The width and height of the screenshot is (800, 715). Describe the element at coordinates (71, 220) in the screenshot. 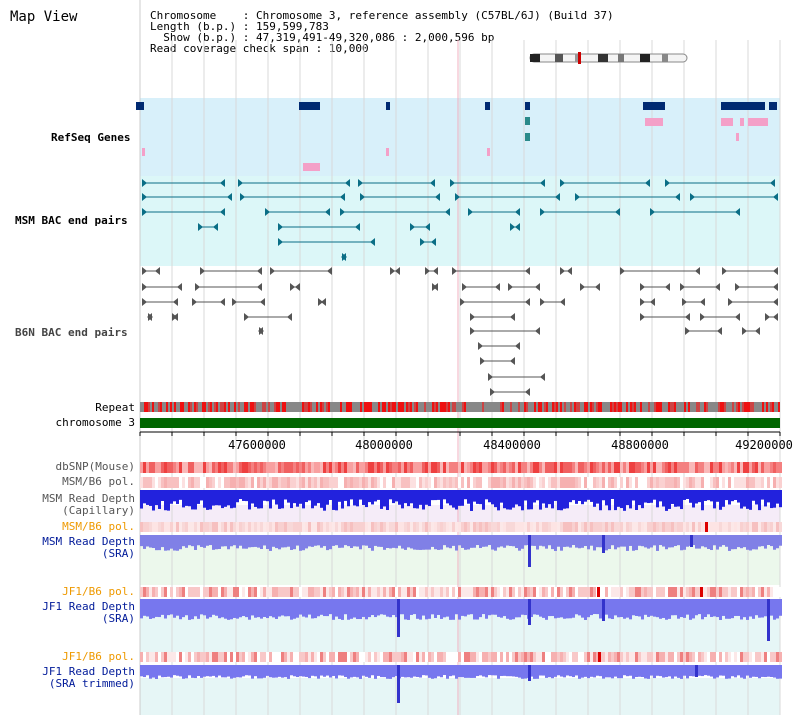

I see `track-label-msm-bac: MSM BAC end pairs` at that location.